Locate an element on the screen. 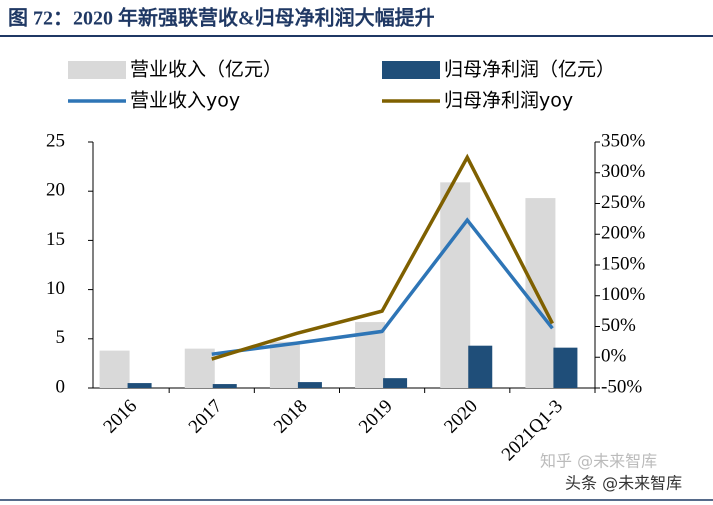 This screenshot has width=713, height=505. y-tick-label: 25 is located at coordinates (55, 140).